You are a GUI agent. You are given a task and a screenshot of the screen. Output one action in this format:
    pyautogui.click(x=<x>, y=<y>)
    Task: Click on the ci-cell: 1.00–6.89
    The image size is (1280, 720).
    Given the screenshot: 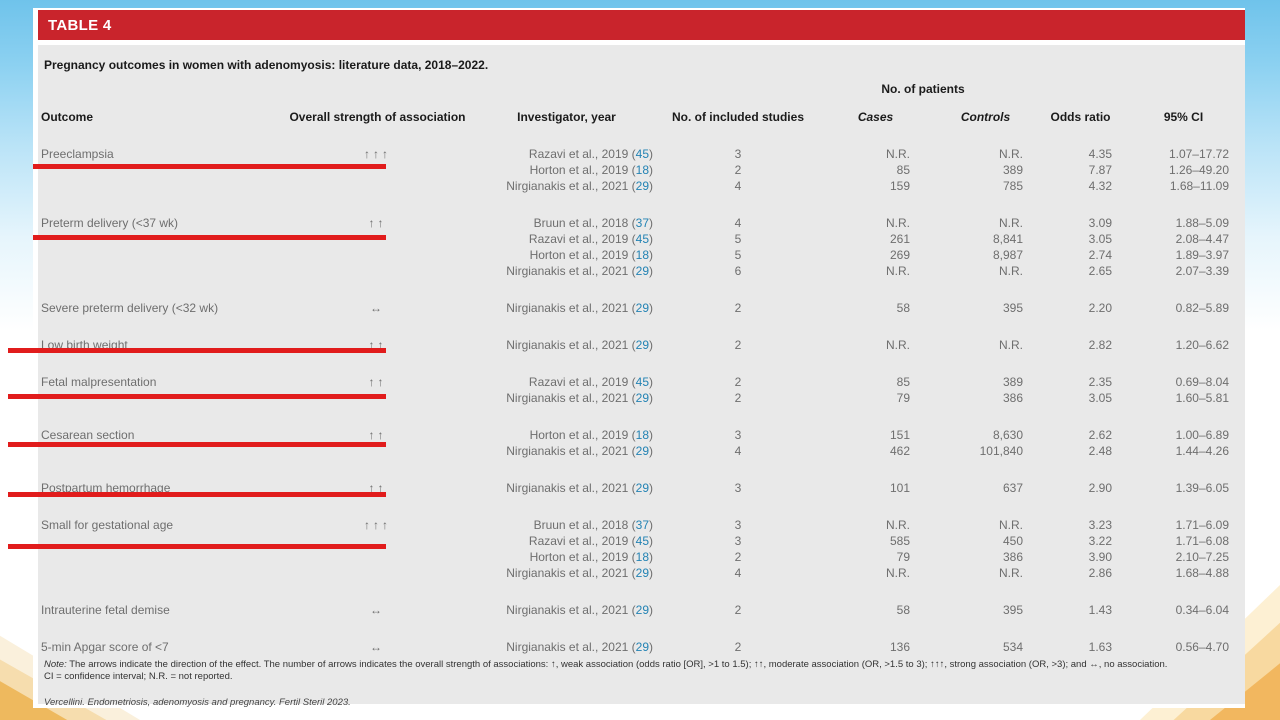 What is the action you would take?
    pyautogui.click(x=1202, y=435)
    